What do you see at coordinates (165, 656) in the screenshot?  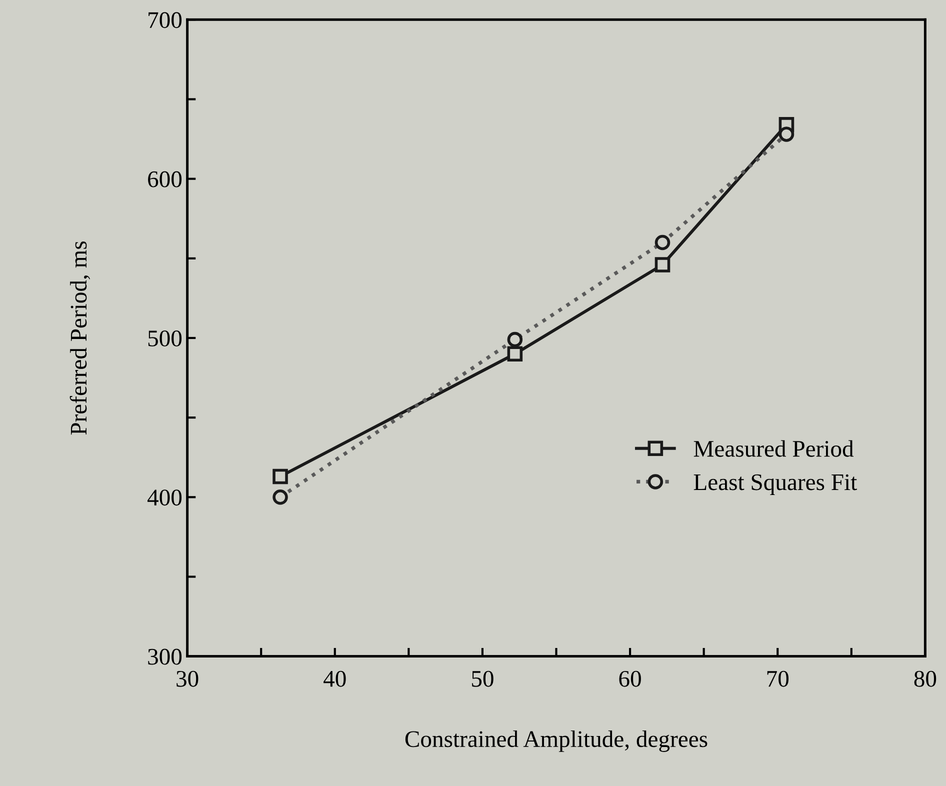 I see `y-tick-label: 300` at bounding box center [165, 656].